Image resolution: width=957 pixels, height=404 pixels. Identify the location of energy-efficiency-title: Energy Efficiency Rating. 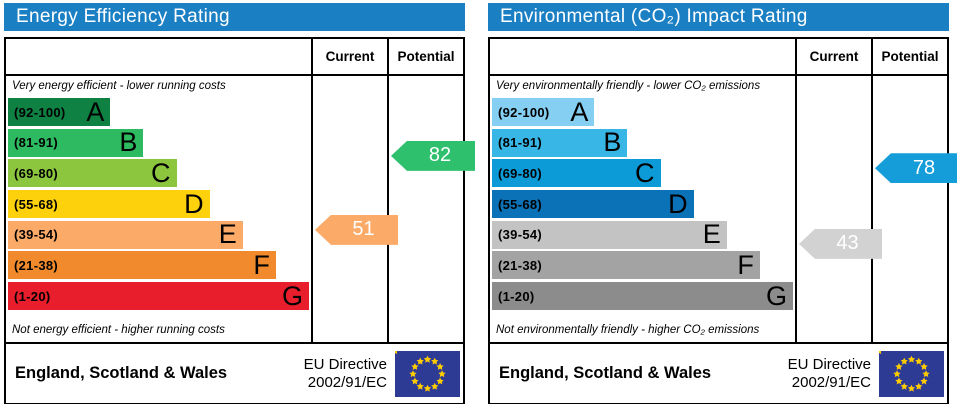
(234, 17).